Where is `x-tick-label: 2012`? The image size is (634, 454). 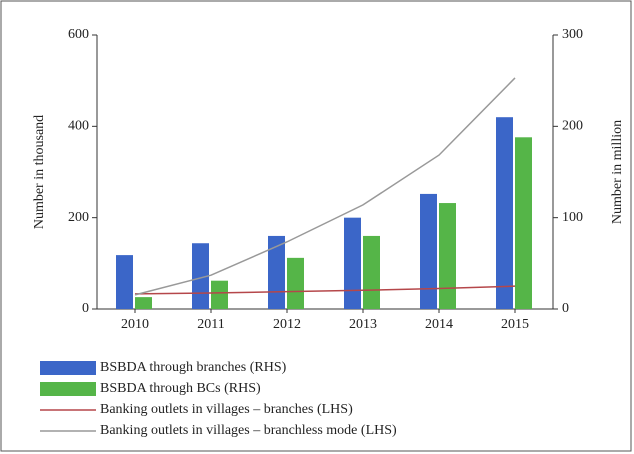
x-tick-label: 2012 is located at coordinates (287, 324).